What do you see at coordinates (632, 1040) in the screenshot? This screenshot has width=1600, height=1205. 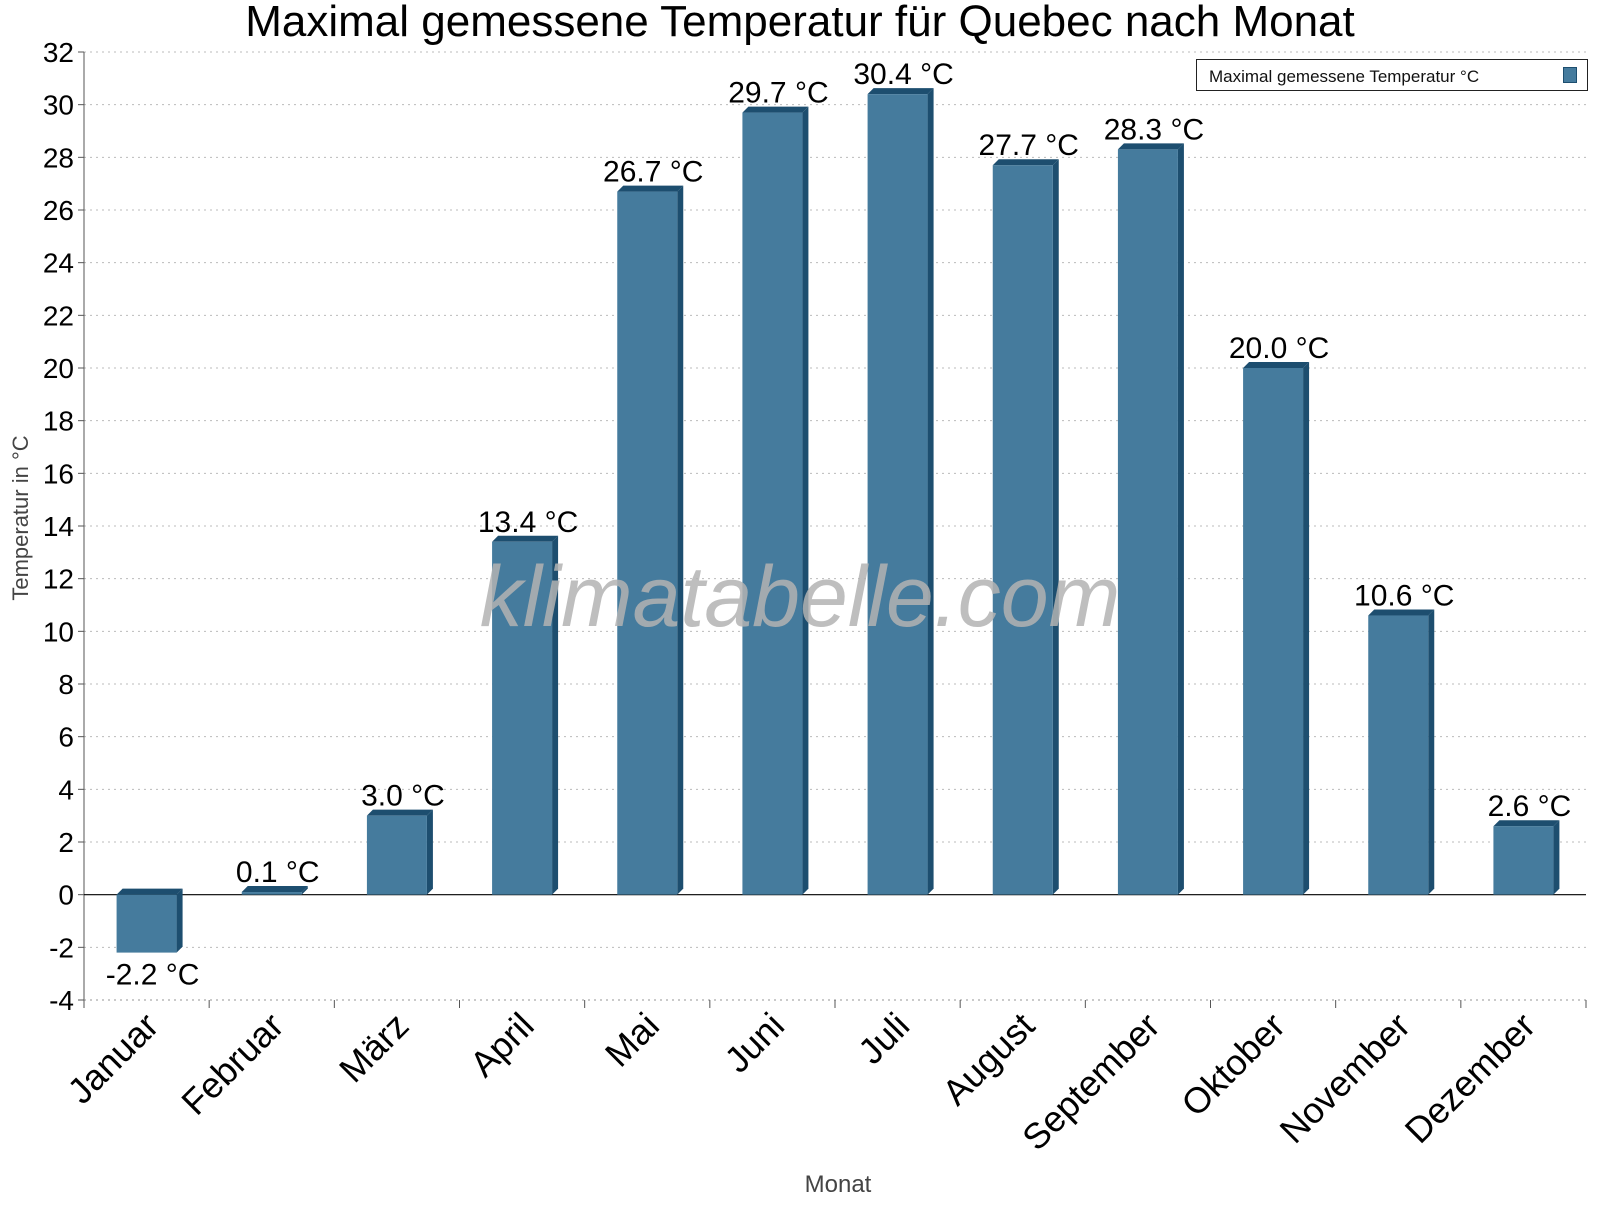 I see `x-tick-label: Mai` at bounding box center [632, 1040].